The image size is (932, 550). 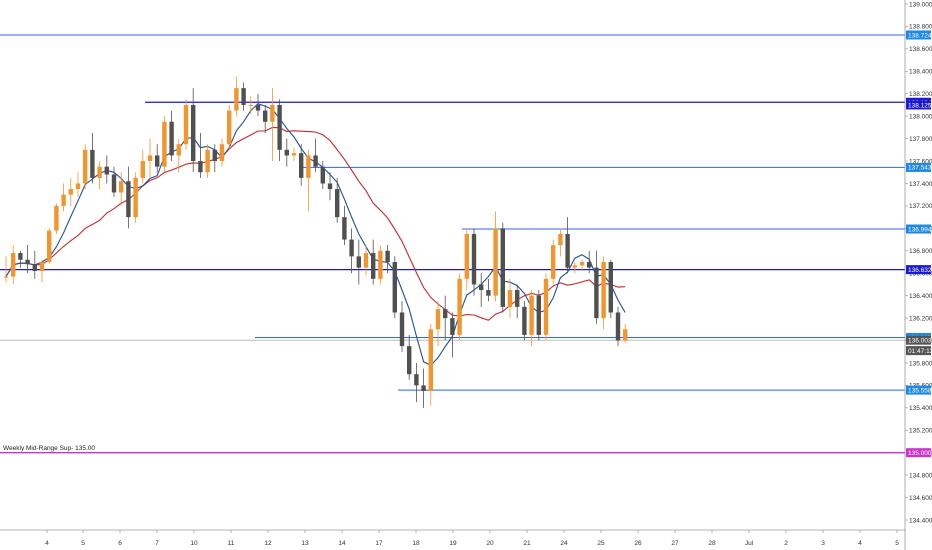 What do you see at coordinates (920, 408) in the screenshot?
I see `price-tick-label: 135.400` at bounding box center [920, 408].